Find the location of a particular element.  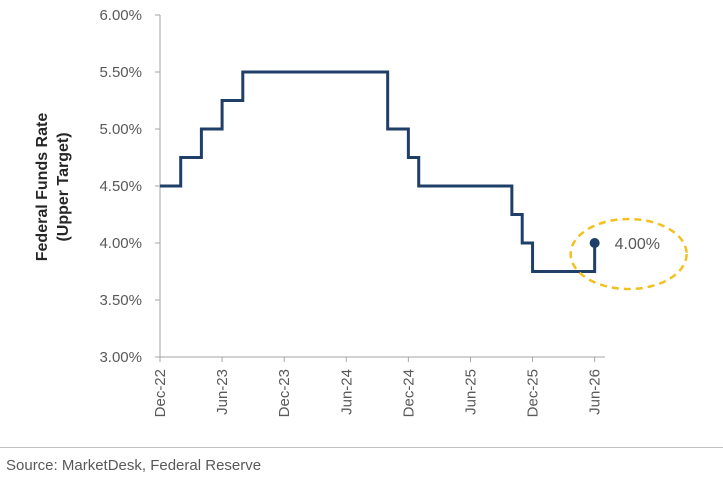

highlight-ellipse is located at coordinates (628, 254).